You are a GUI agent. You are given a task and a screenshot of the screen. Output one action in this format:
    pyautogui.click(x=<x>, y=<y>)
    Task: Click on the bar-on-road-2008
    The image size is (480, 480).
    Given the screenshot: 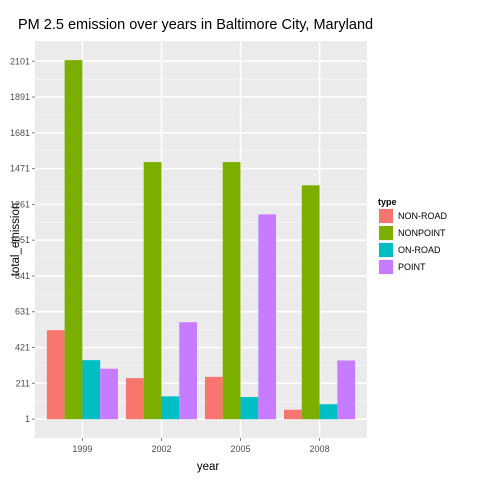 What is the action you would take?
    pyautogui.click(x=328, y=412)
    